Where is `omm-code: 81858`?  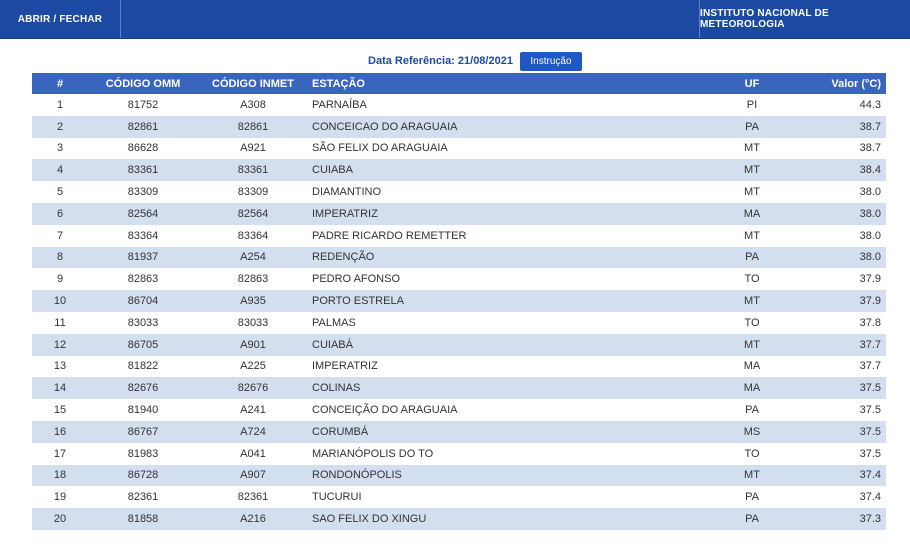 omm-code: 81858 is located at coordinates (143, 519).